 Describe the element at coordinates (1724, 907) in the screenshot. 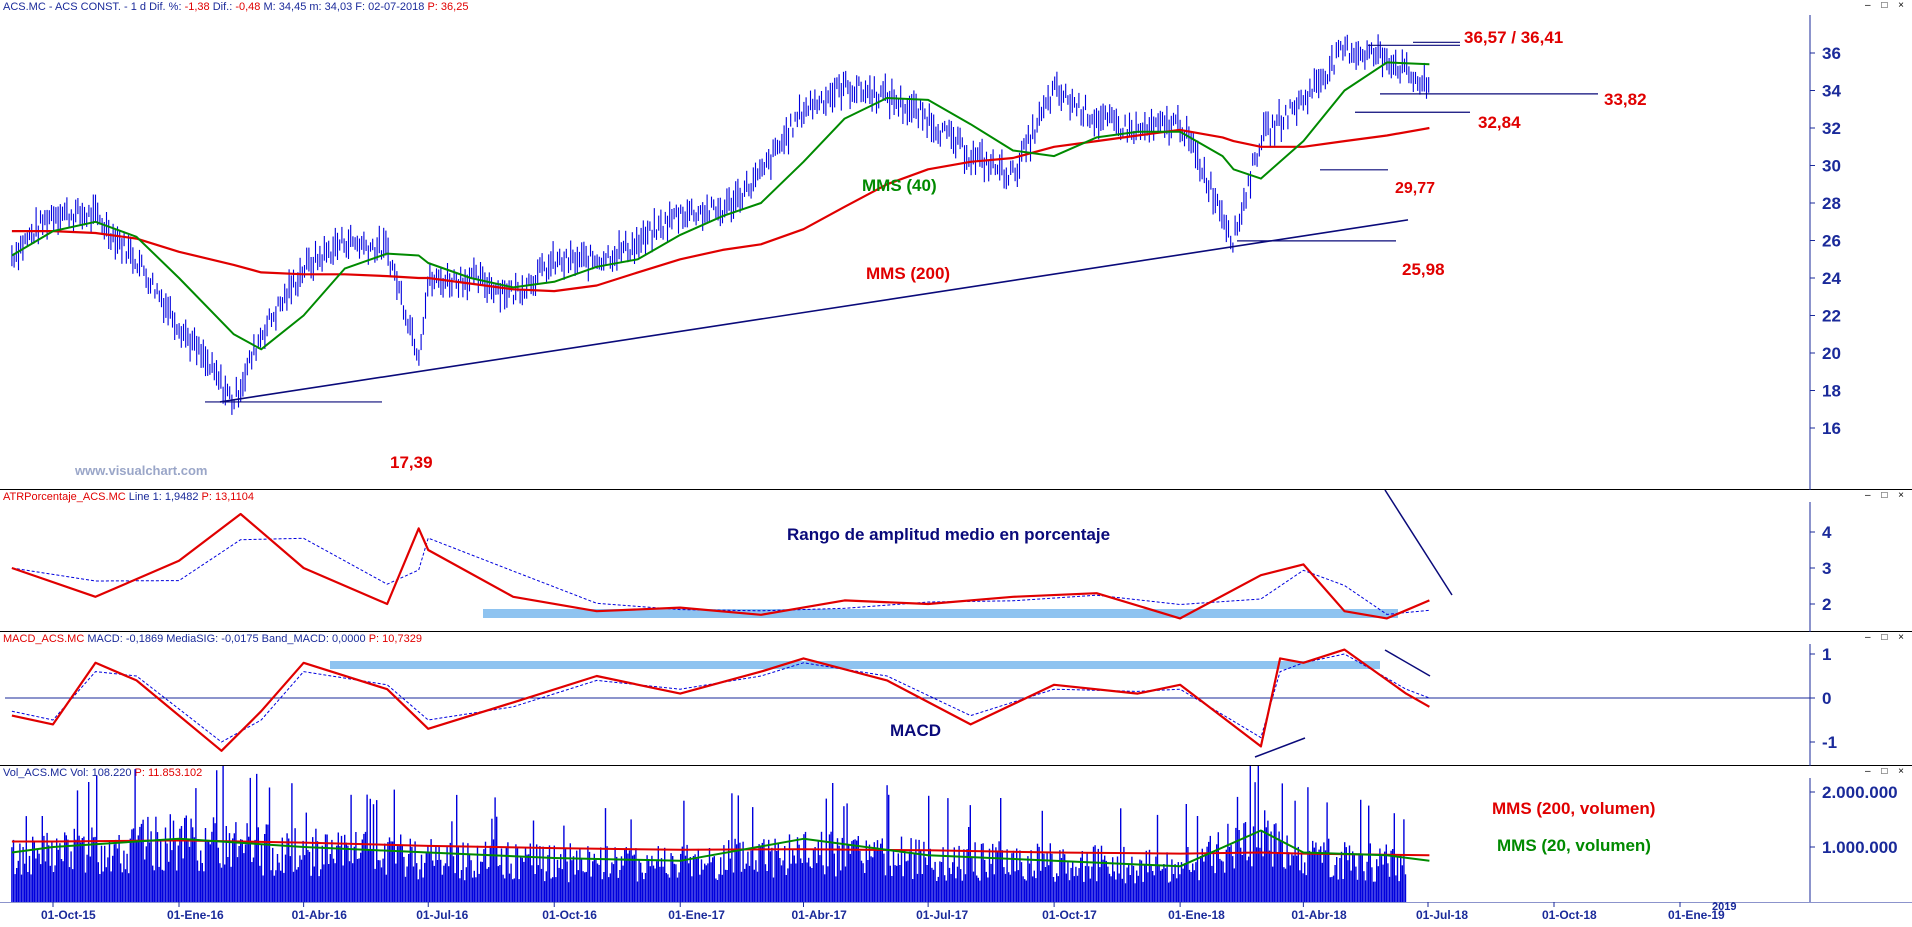

I see `year-marker: 2019` at that location.